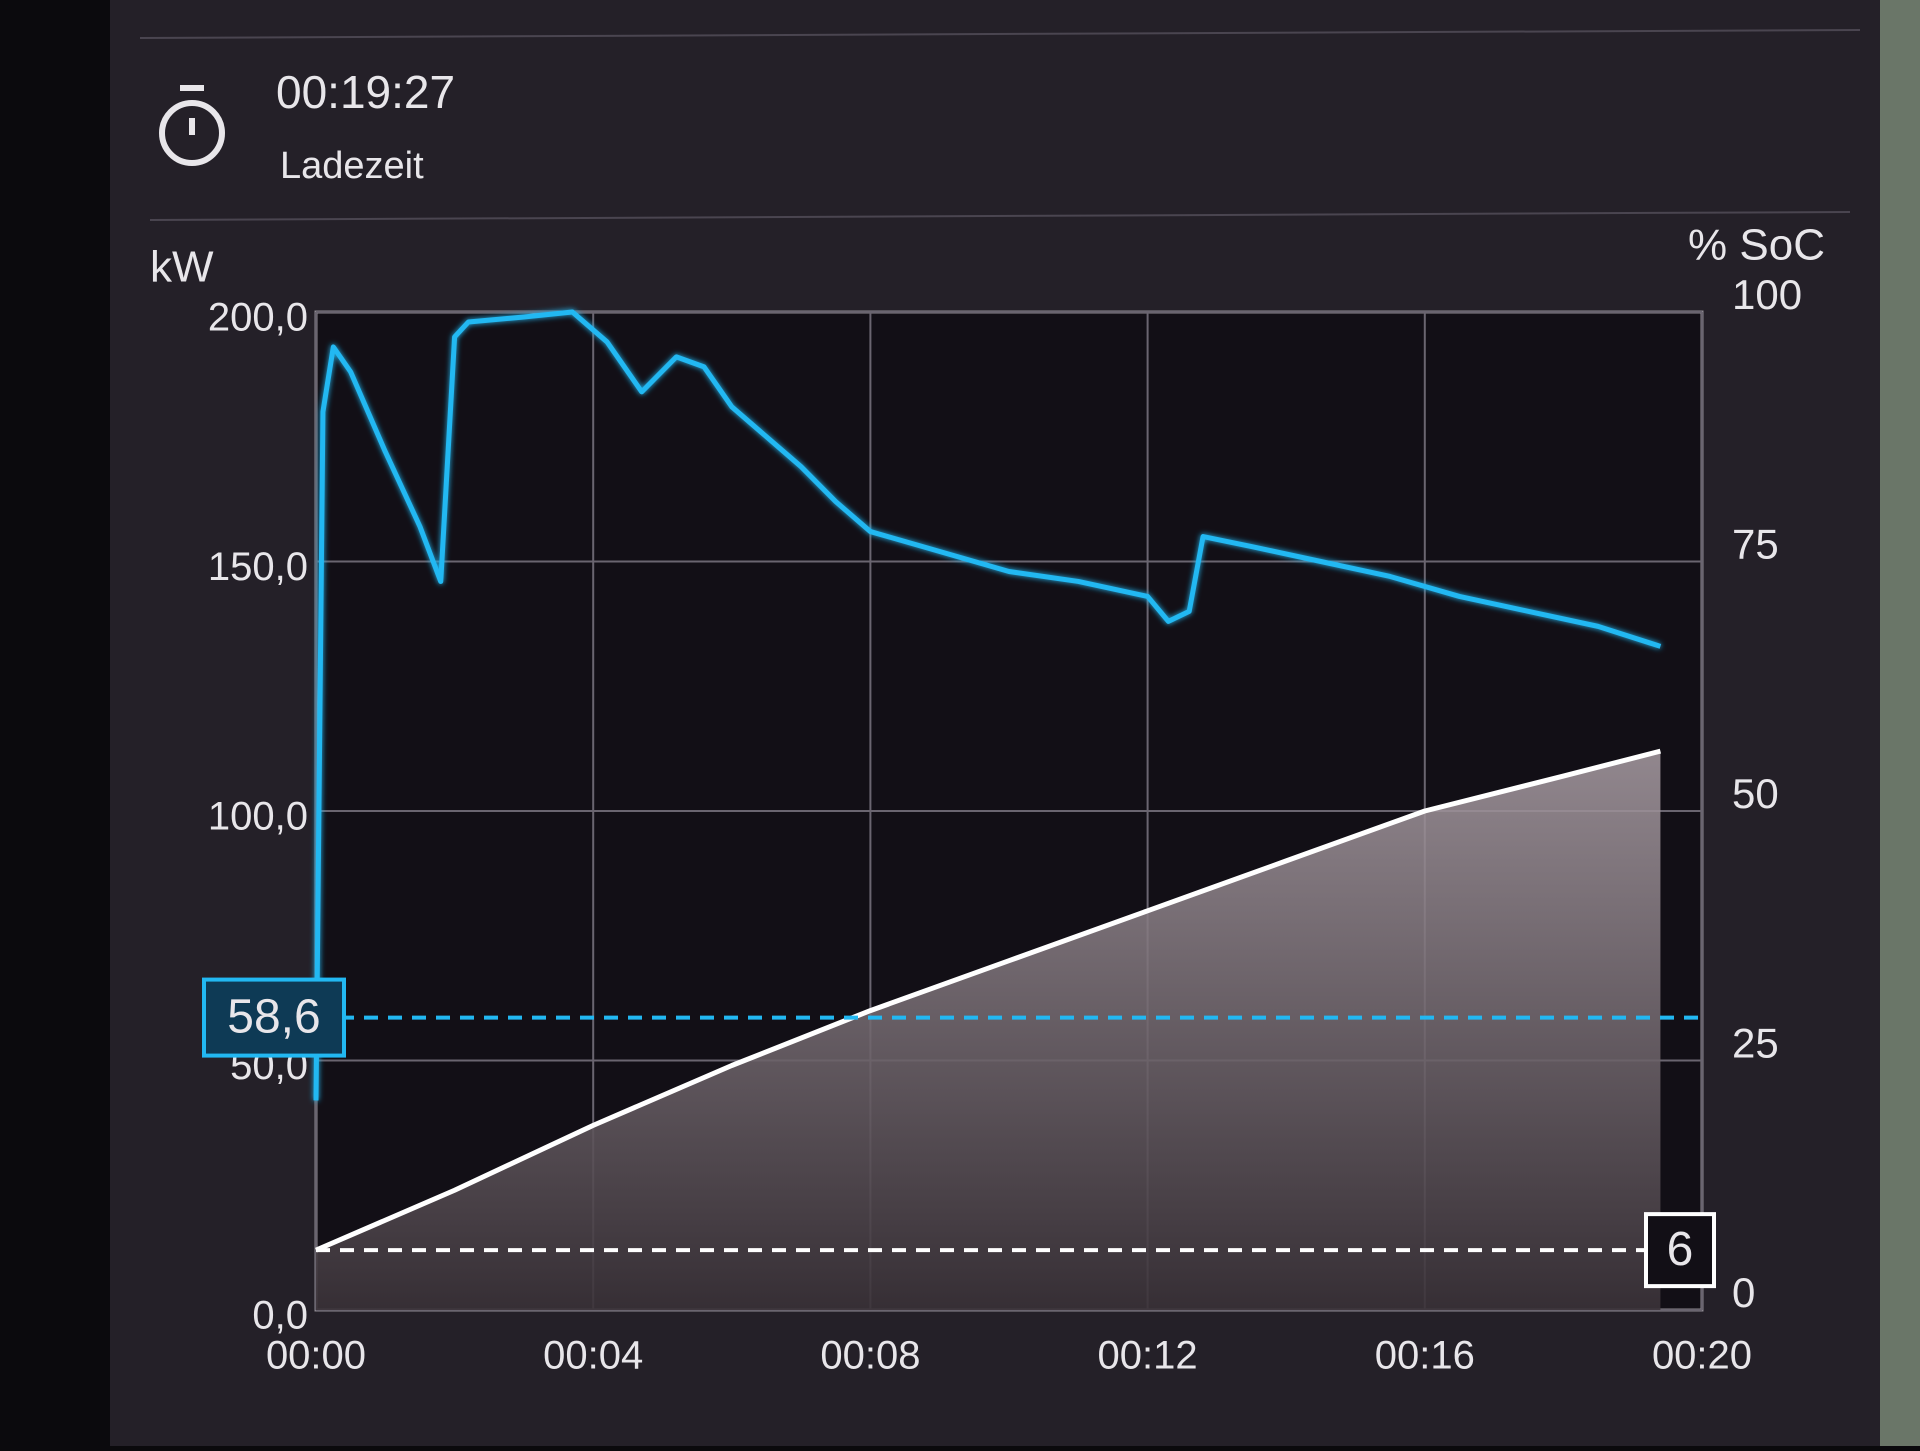 This screenshot has height=1451, width=1920. Describe the element at coordinates (1425, 1356) in the screenshot. I see `x-tick-label: 00:16` at that location.